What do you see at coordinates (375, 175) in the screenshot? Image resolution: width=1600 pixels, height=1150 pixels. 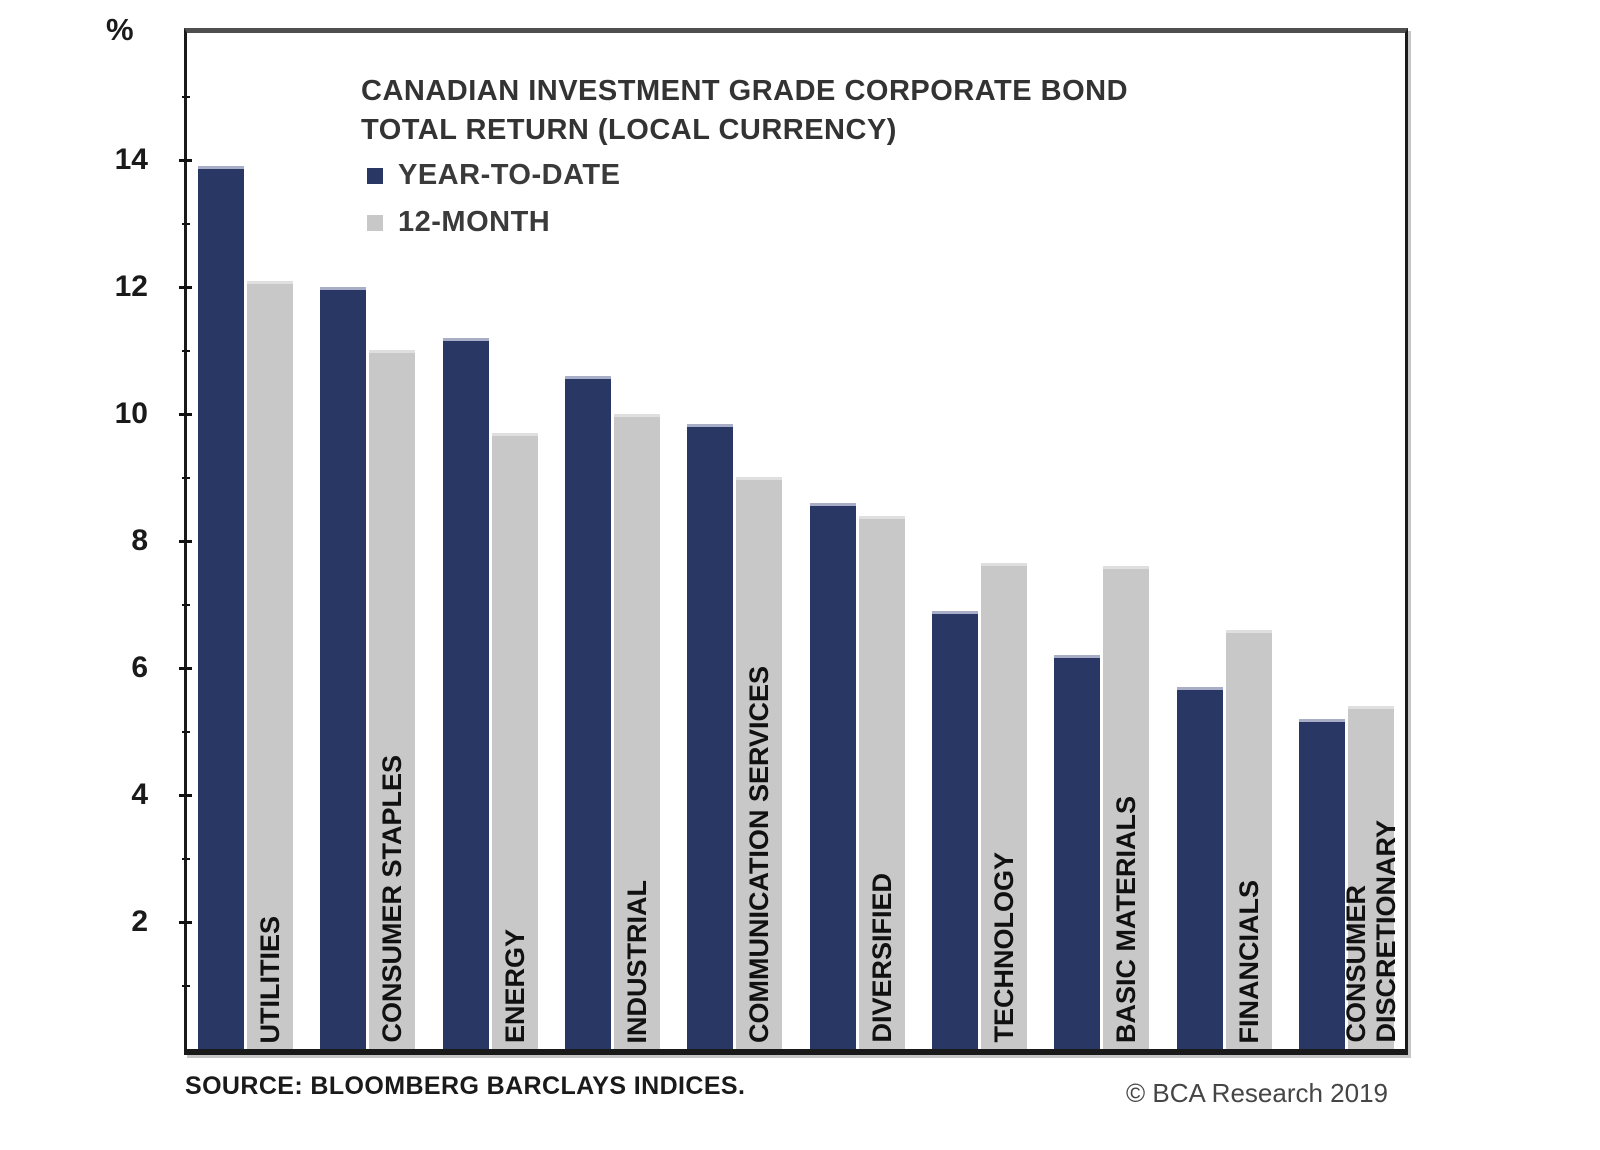 I see `legend-swatch-year-to-date` at bounding box center [375, 175].